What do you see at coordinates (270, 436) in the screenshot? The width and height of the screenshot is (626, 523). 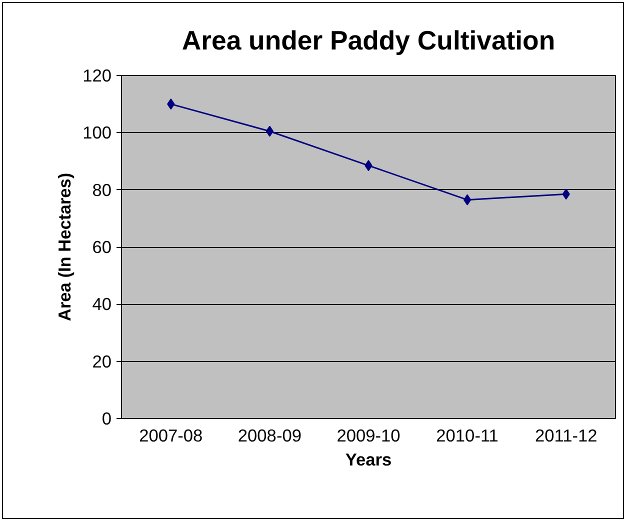 I see `x-tick-label: 2008-09` at bounding box center [270, 436].